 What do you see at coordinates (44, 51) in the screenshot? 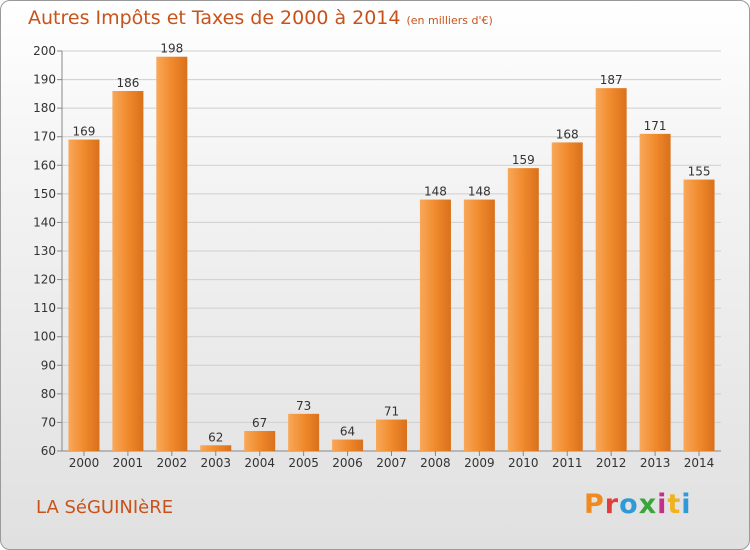
I see `y-tick-label: 200` at bounding box center [44, 51].